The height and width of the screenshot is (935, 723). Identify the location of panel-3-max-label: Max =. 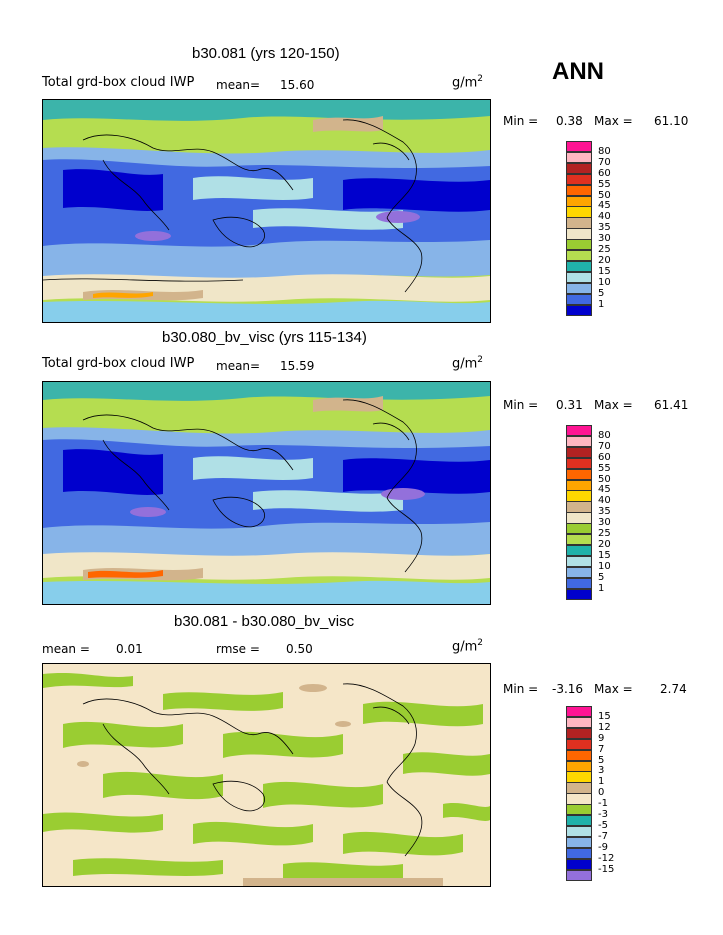
(613, 689).